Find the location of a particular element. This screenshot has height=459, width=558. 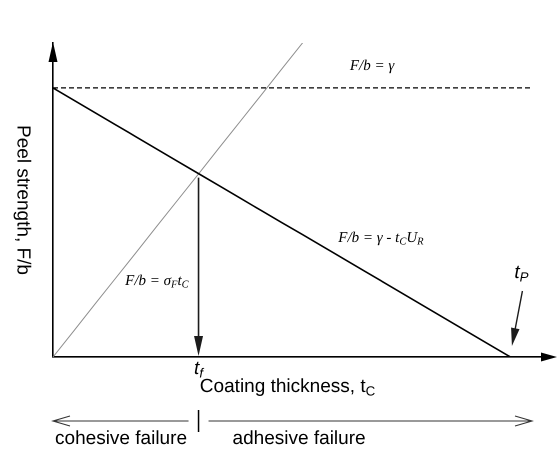

text: cohesive failure is located at coordinates (121, 439).